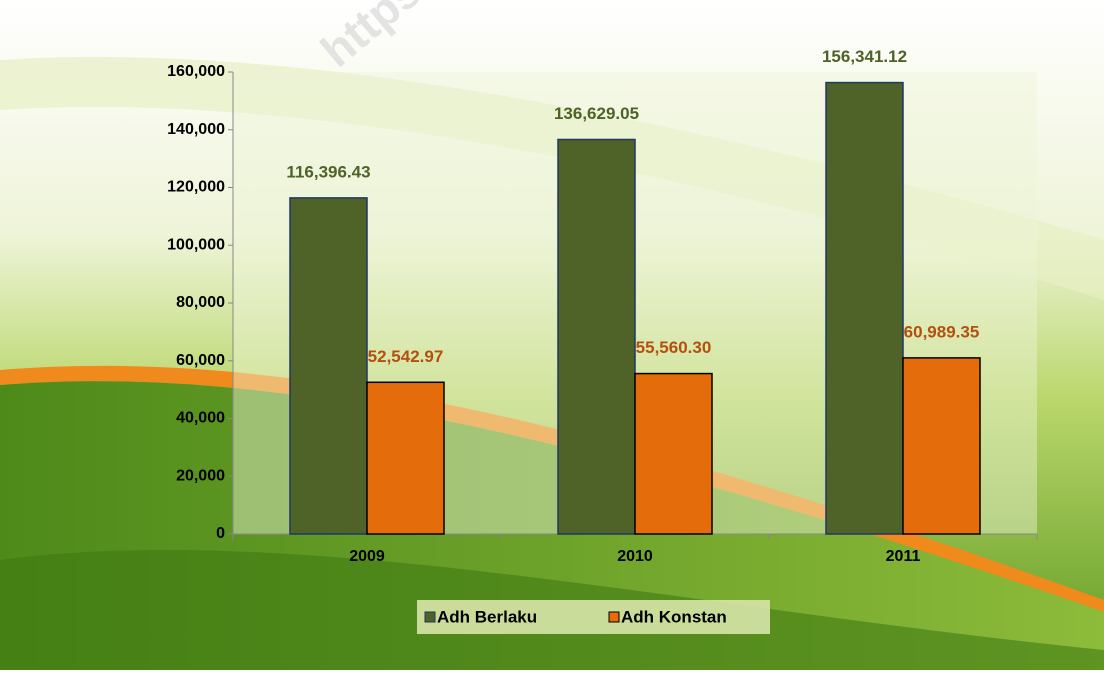  What do you see at coordinates (196, 244) in the screenshot?
I see `y-tick-label: 100,000` at bounding box center [196, 244].